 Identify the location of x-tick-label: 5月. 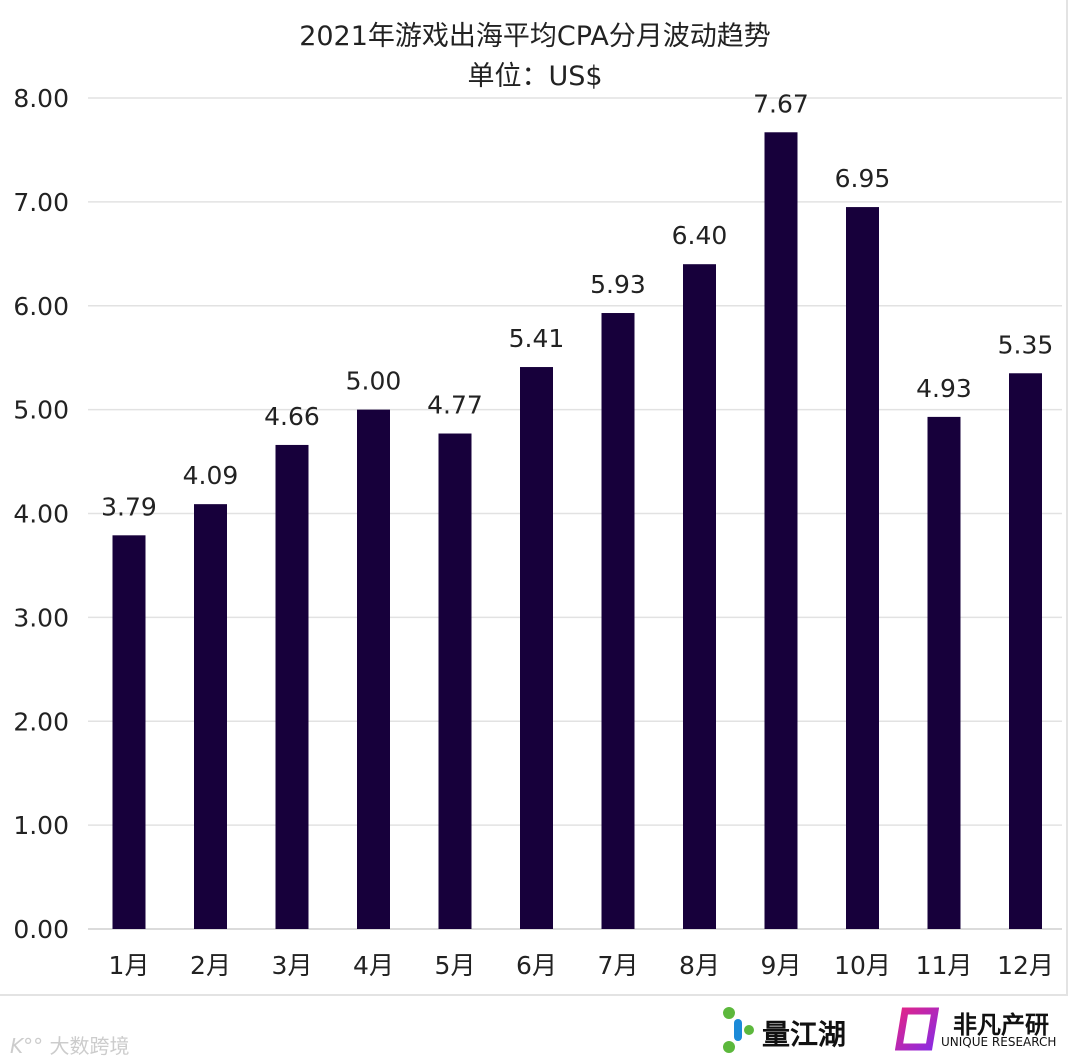
(455, 965).